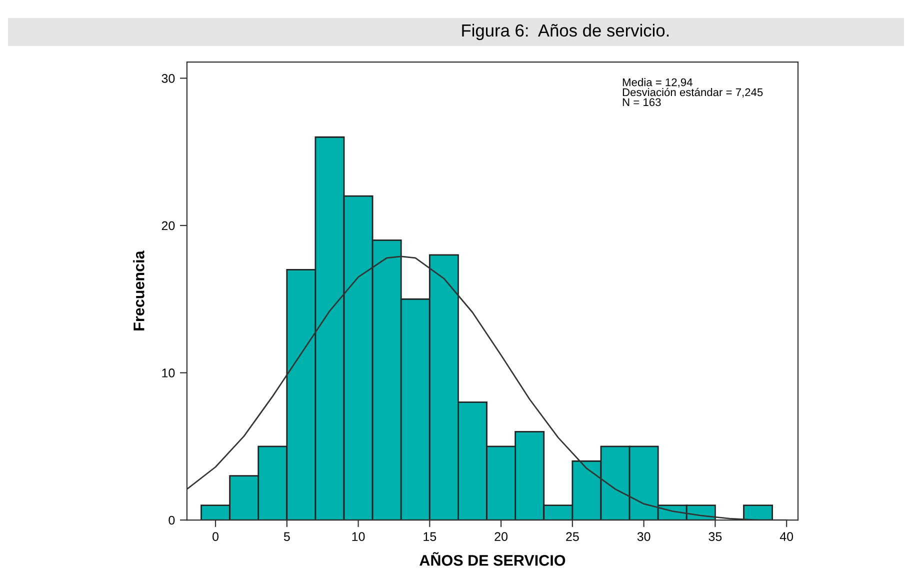 This screenshot has height=578, width=912. What do you see at coordinates (171, 520) in the screenshot?
I see `y-tick-label: 0` at bounding box center [171, 520].